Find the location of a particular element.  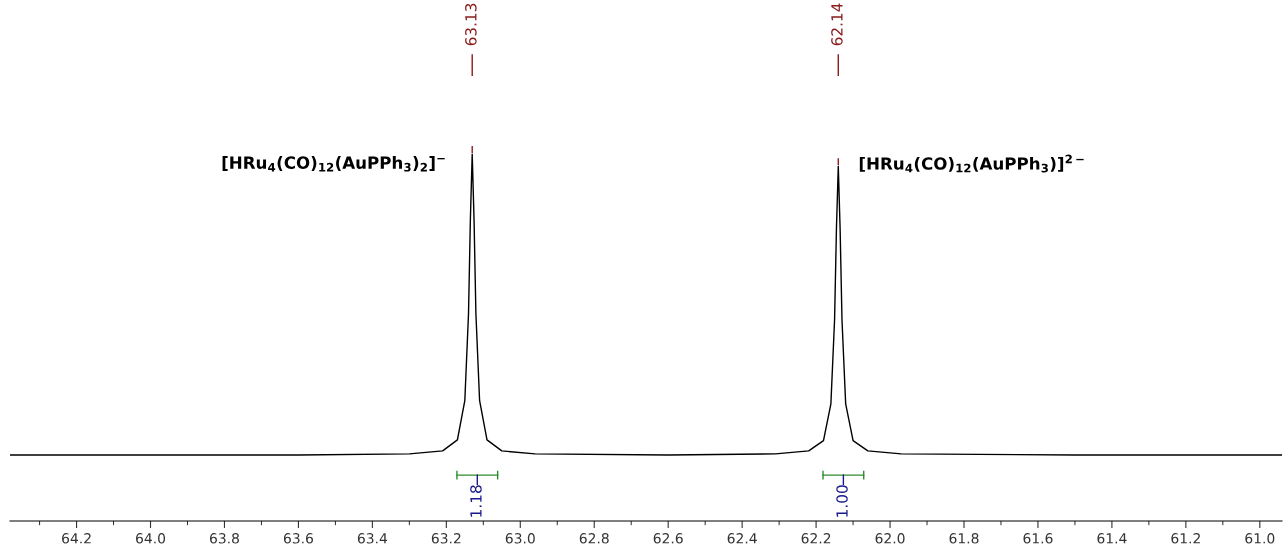

x-tick-label: 63.8 is located at coordinates (224, 538).